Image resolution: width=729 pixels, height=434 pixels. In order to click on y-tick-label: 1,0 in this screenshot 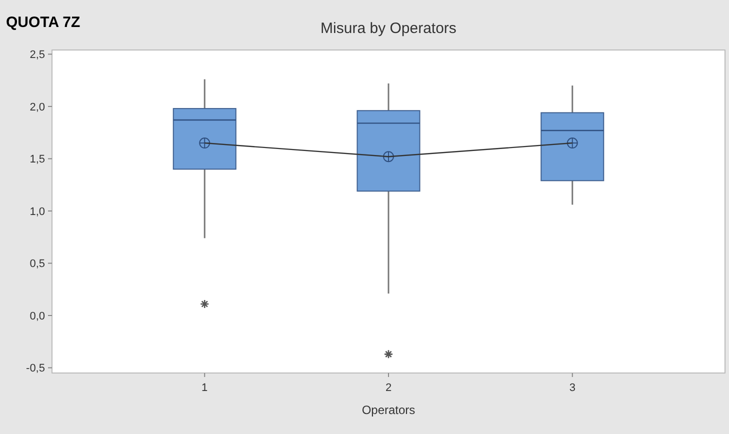, I will do `click(37, 212)`.